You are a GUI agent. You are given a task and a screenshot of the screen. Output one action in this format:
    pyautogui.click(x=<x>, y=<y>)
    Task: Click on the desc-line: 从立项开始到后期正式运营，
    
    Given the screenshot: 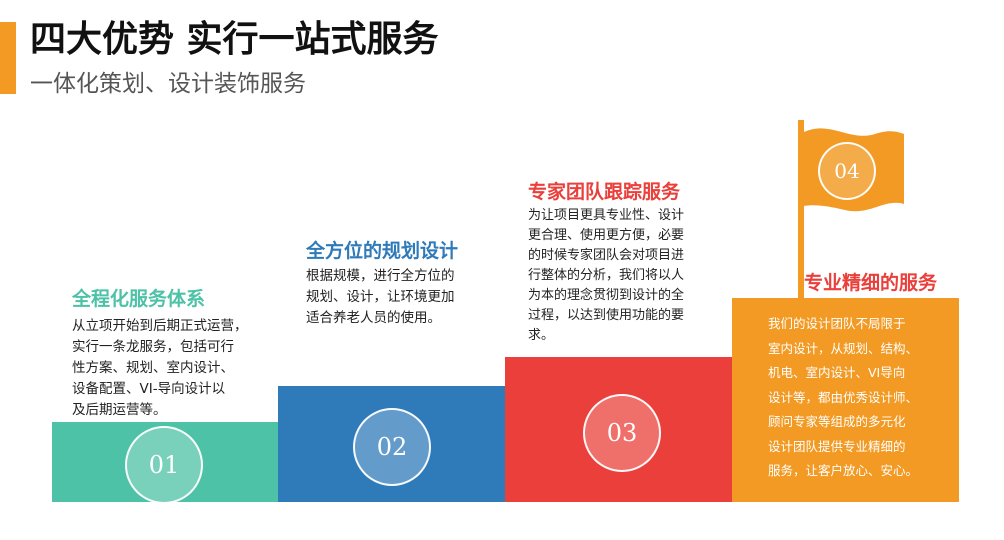 What is the action you would take?
    pyautogui.click(x=160, y=326)
    